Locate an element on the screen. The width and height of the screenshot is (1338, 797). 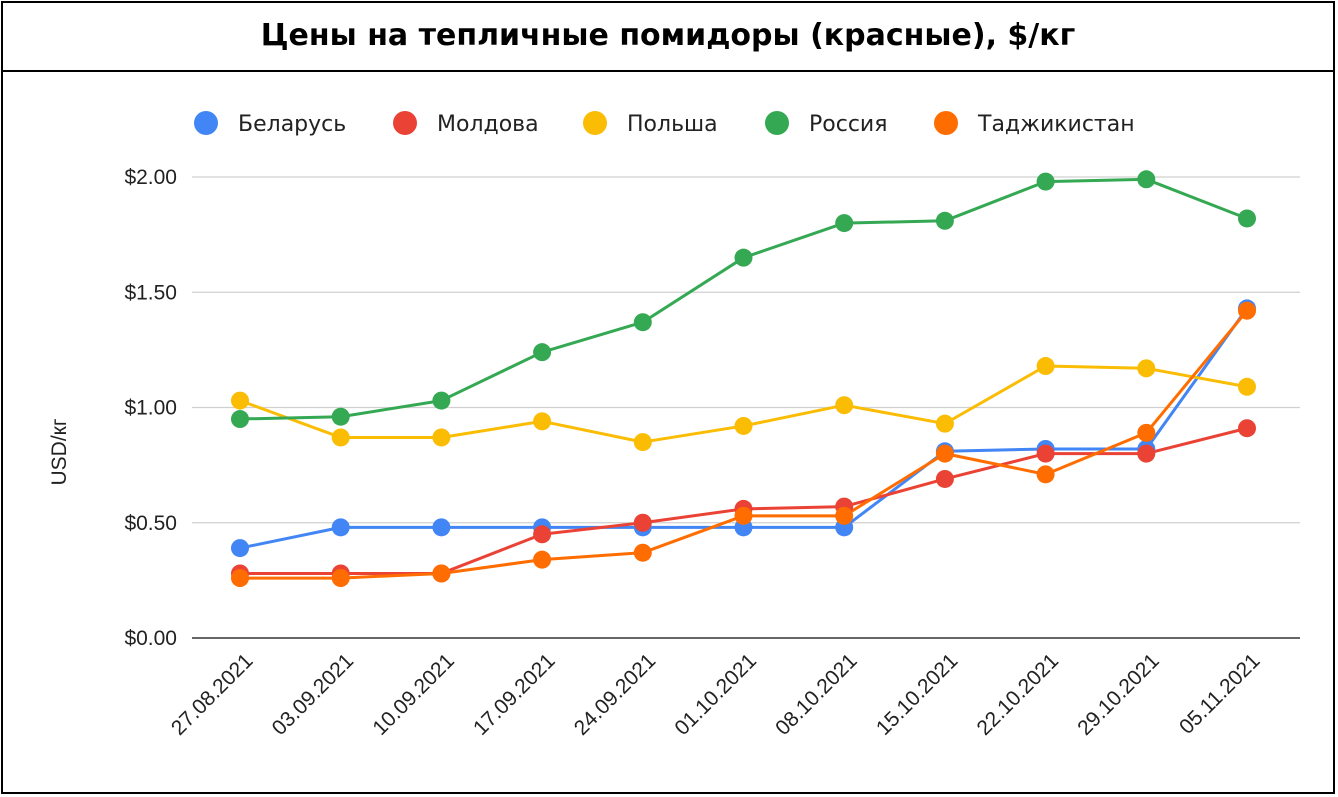
x-tick-label: 27.08.2021 is located at coordinates (212, 694).